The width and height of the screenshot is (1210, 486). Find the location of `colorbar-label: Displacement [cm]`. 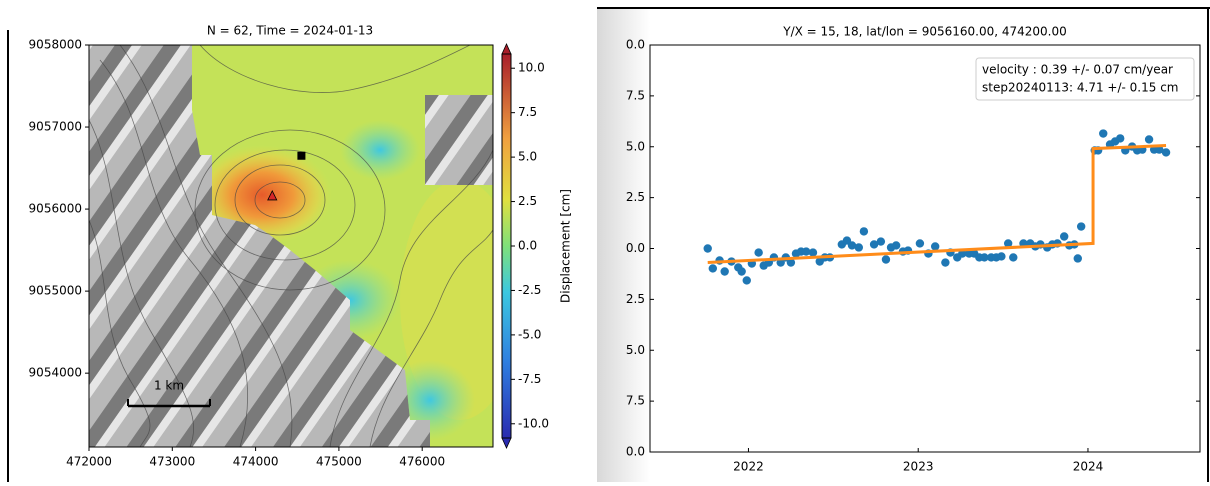

colorbar-label: Displacement [cm] is located at coordinates (566, 246).